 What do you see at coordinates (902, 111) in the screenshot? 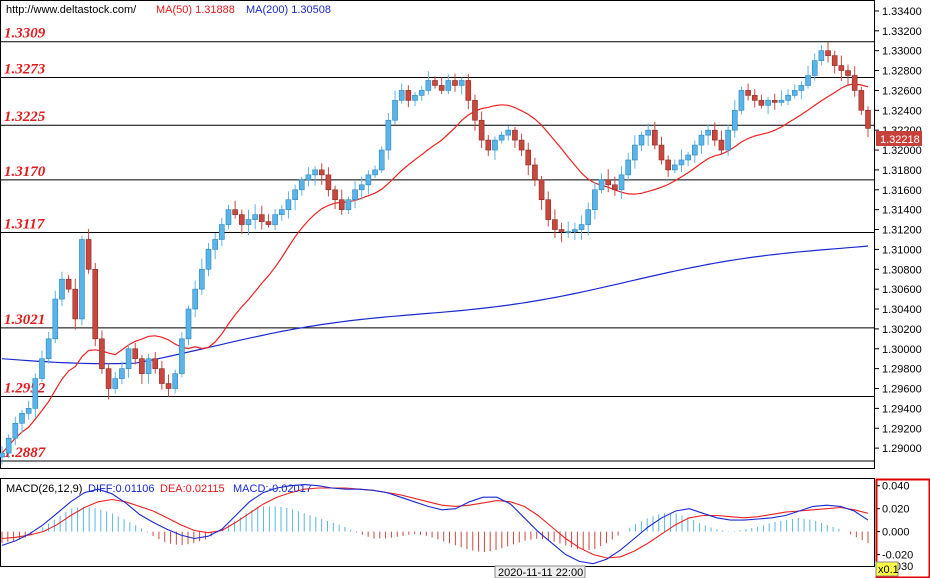
I see `price-tick-label: 1.32400` at bounding box center [902, 111].